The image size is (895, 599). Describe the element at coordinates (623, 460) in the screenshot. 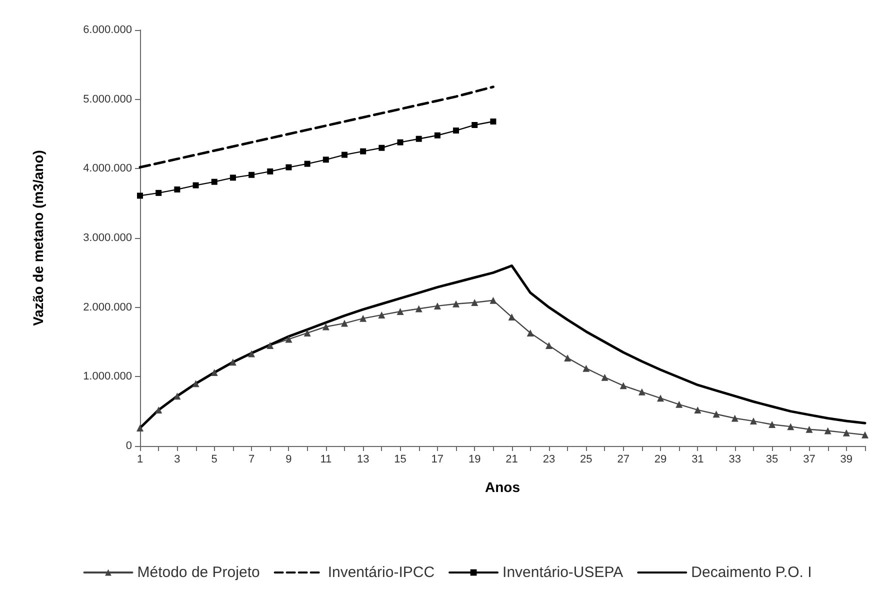

I see `x-tick-label: 27` at that location.